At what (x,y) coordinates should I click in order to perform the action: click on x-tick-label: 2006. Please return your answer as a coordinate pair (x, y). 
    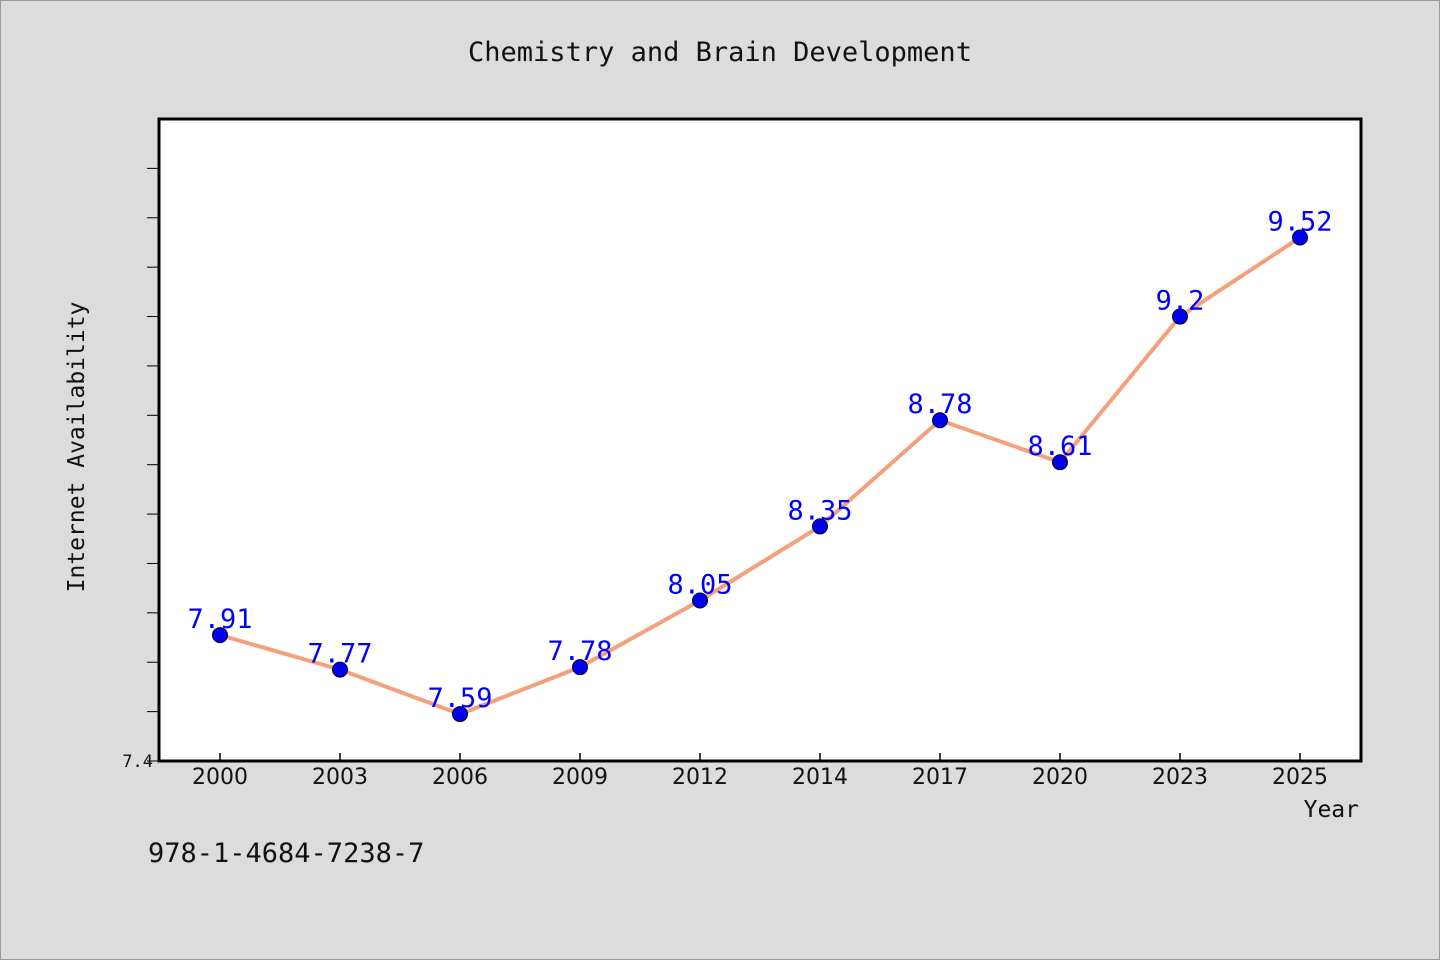
    Looking at the image, I should click on (460, 777).